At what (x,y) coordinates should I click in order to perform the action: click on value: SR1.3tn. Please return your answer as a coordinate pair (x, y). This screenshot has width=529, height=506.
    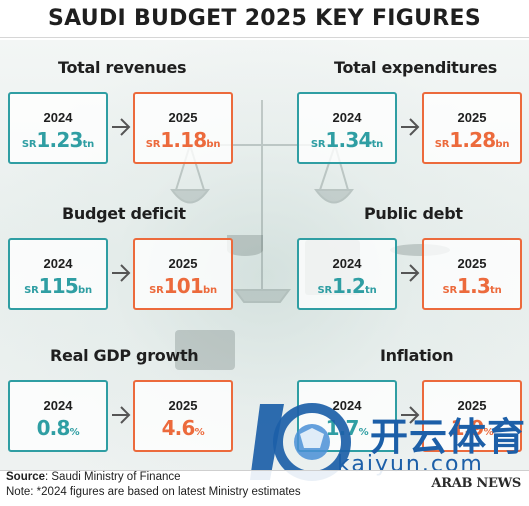
    Looking at the image, I should click on (472, 286).